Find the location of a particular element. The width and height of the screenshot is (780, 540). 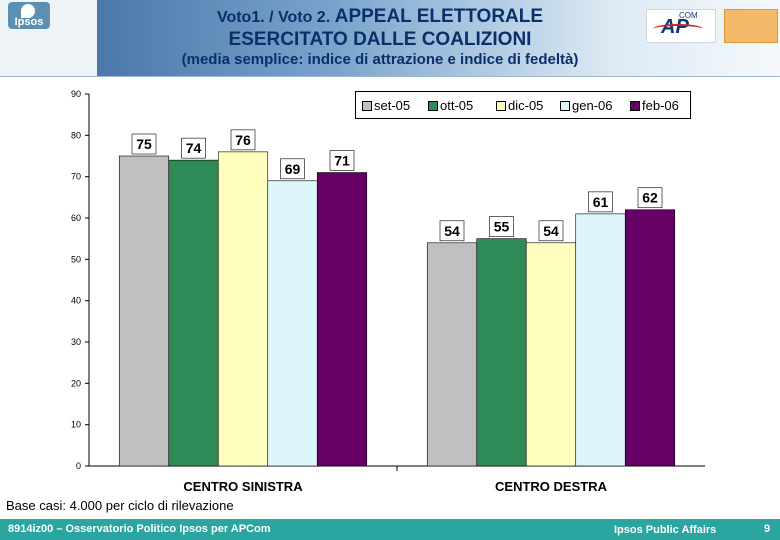

legend-label: ott-05 is located at coordinates (457, 105).